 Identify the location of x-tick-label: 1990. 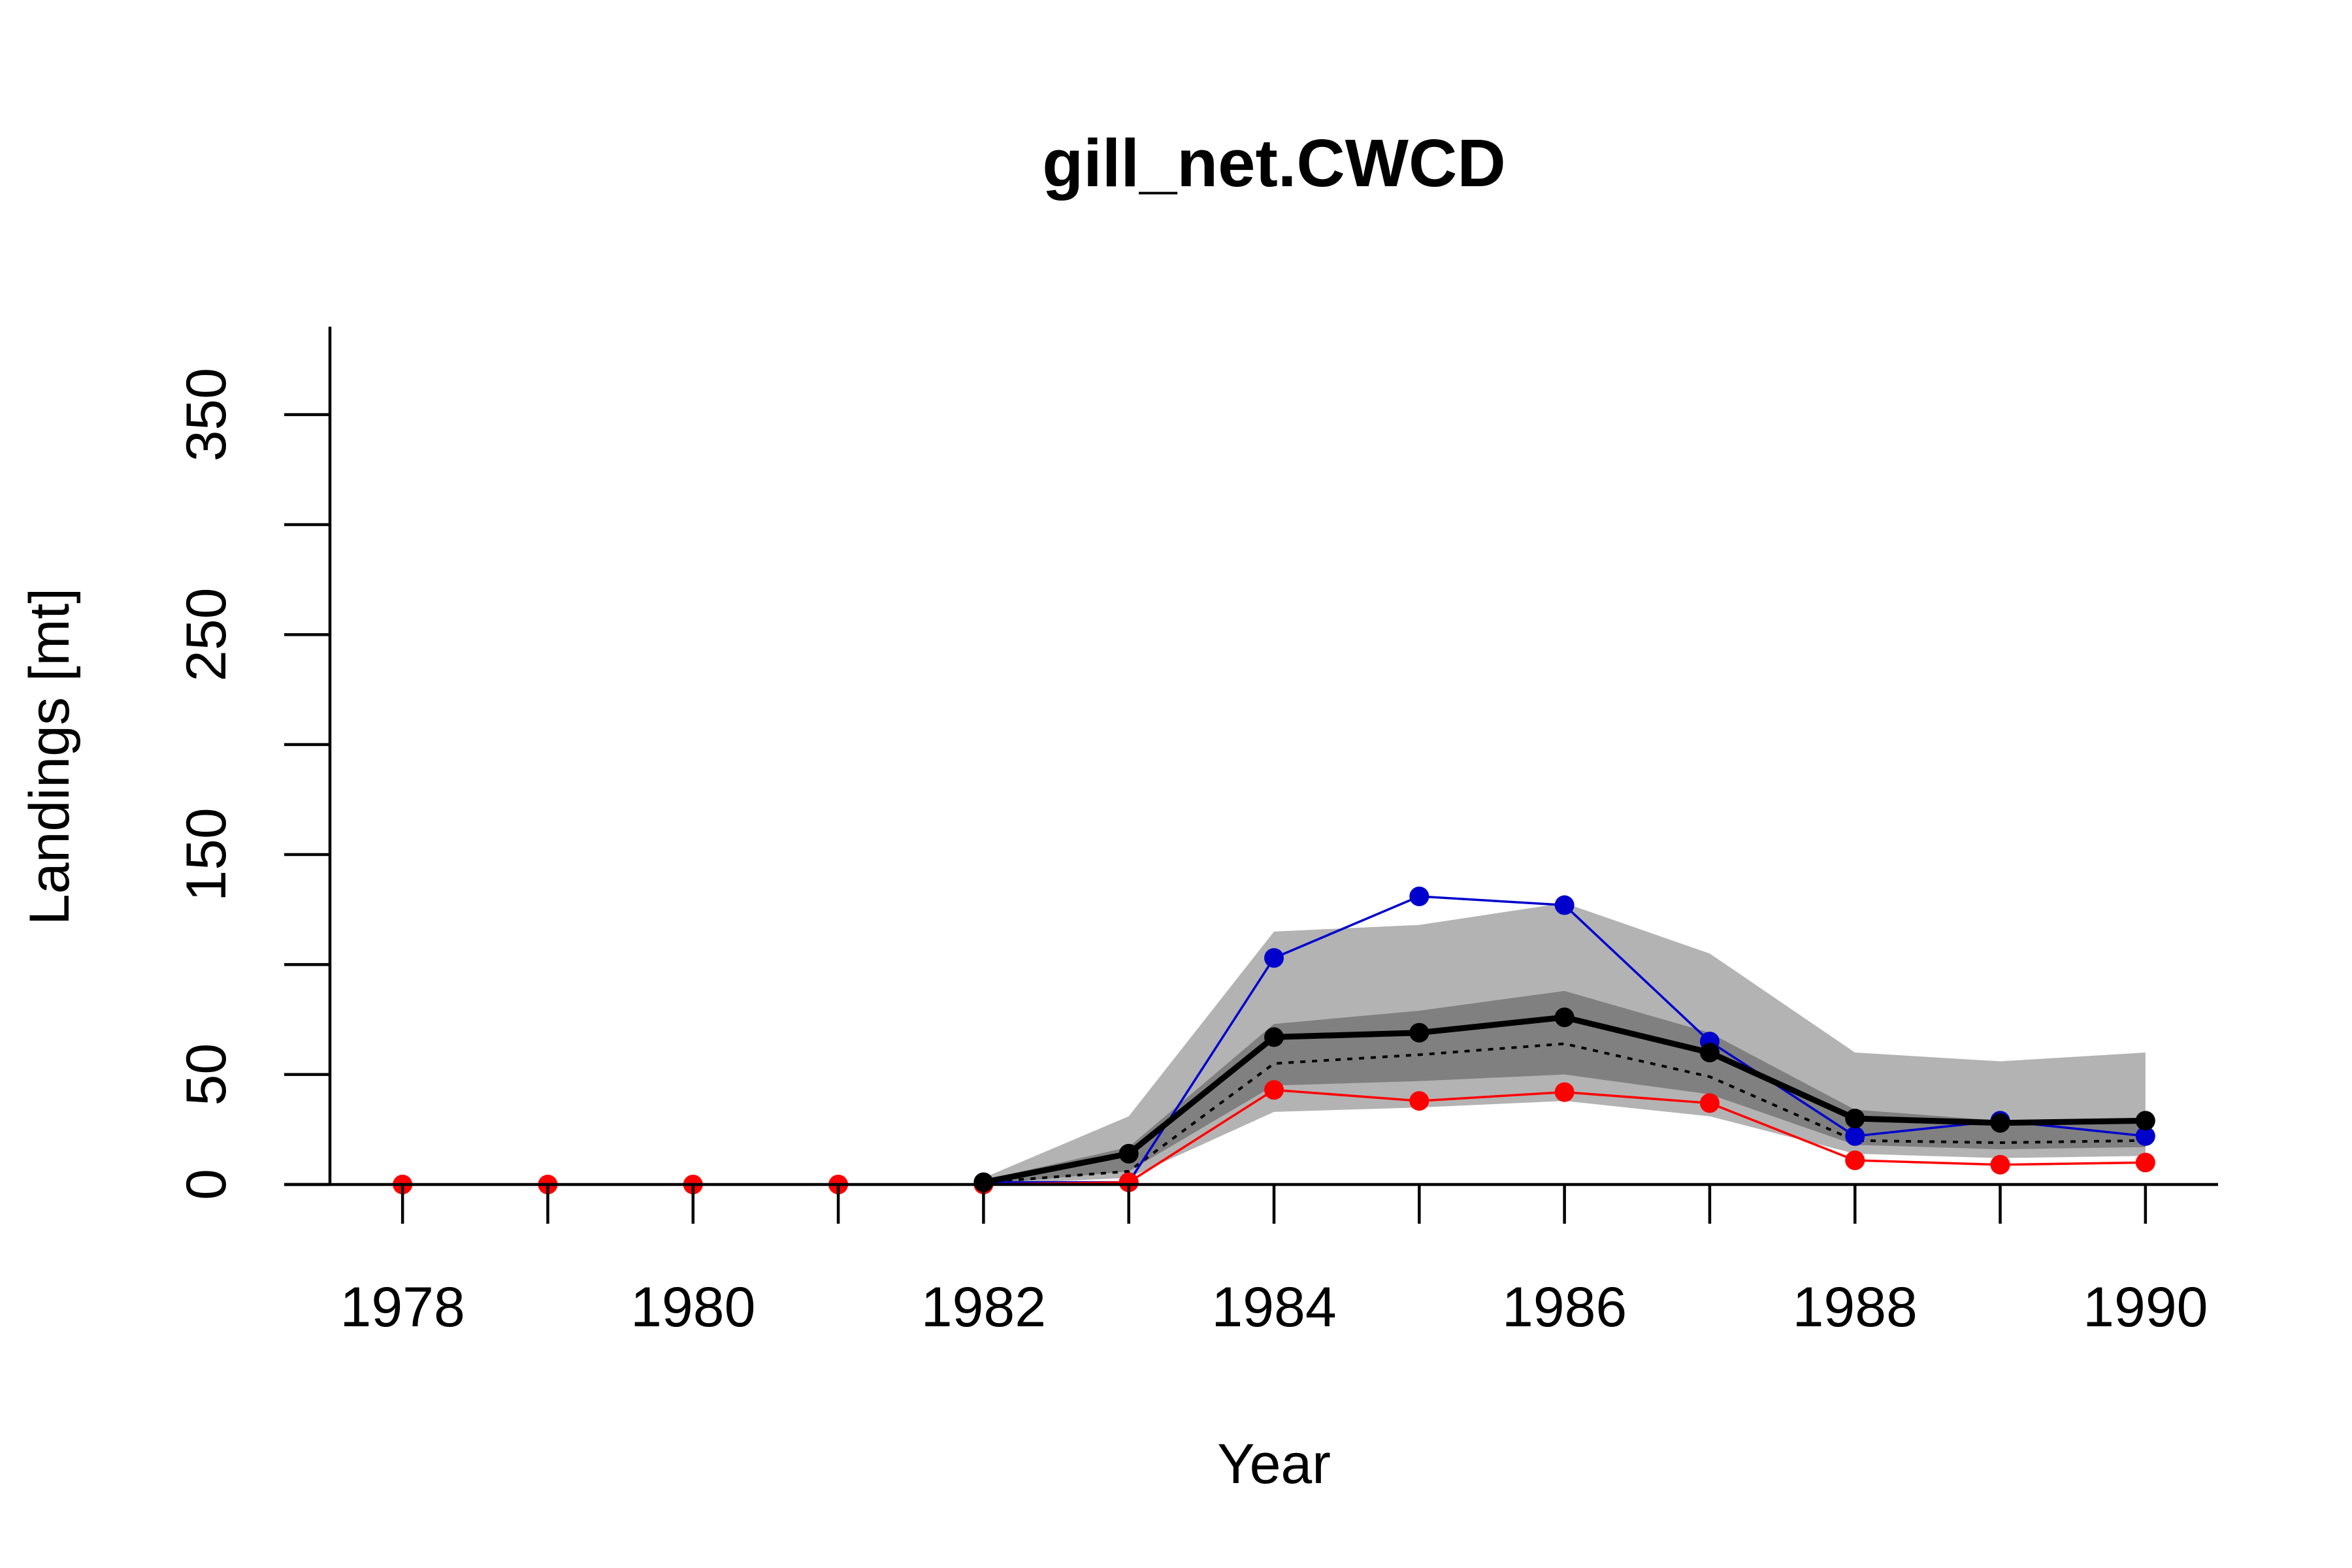
(2145, 1307).